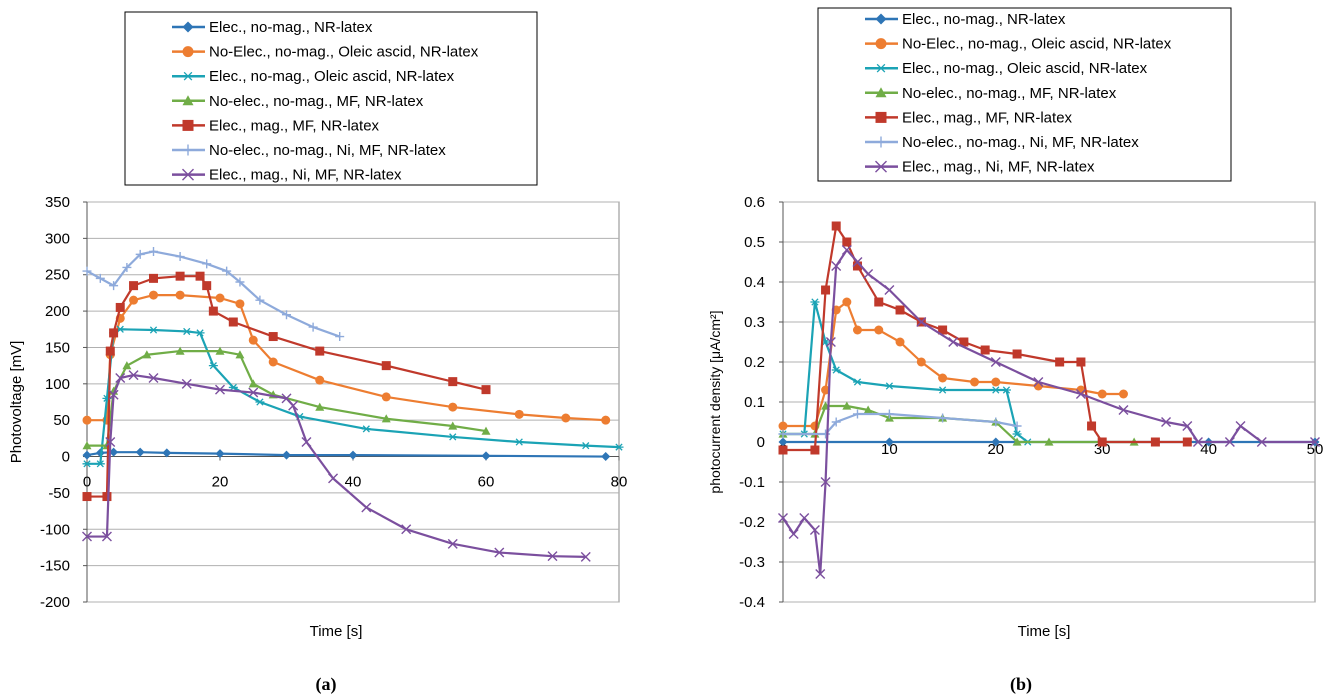 This screenshot has height=697, width=1336. What do you see at coordinates (55, 602) in the screenshot?
I see `y-tick-label: -200` at bounding box center [55, 602].